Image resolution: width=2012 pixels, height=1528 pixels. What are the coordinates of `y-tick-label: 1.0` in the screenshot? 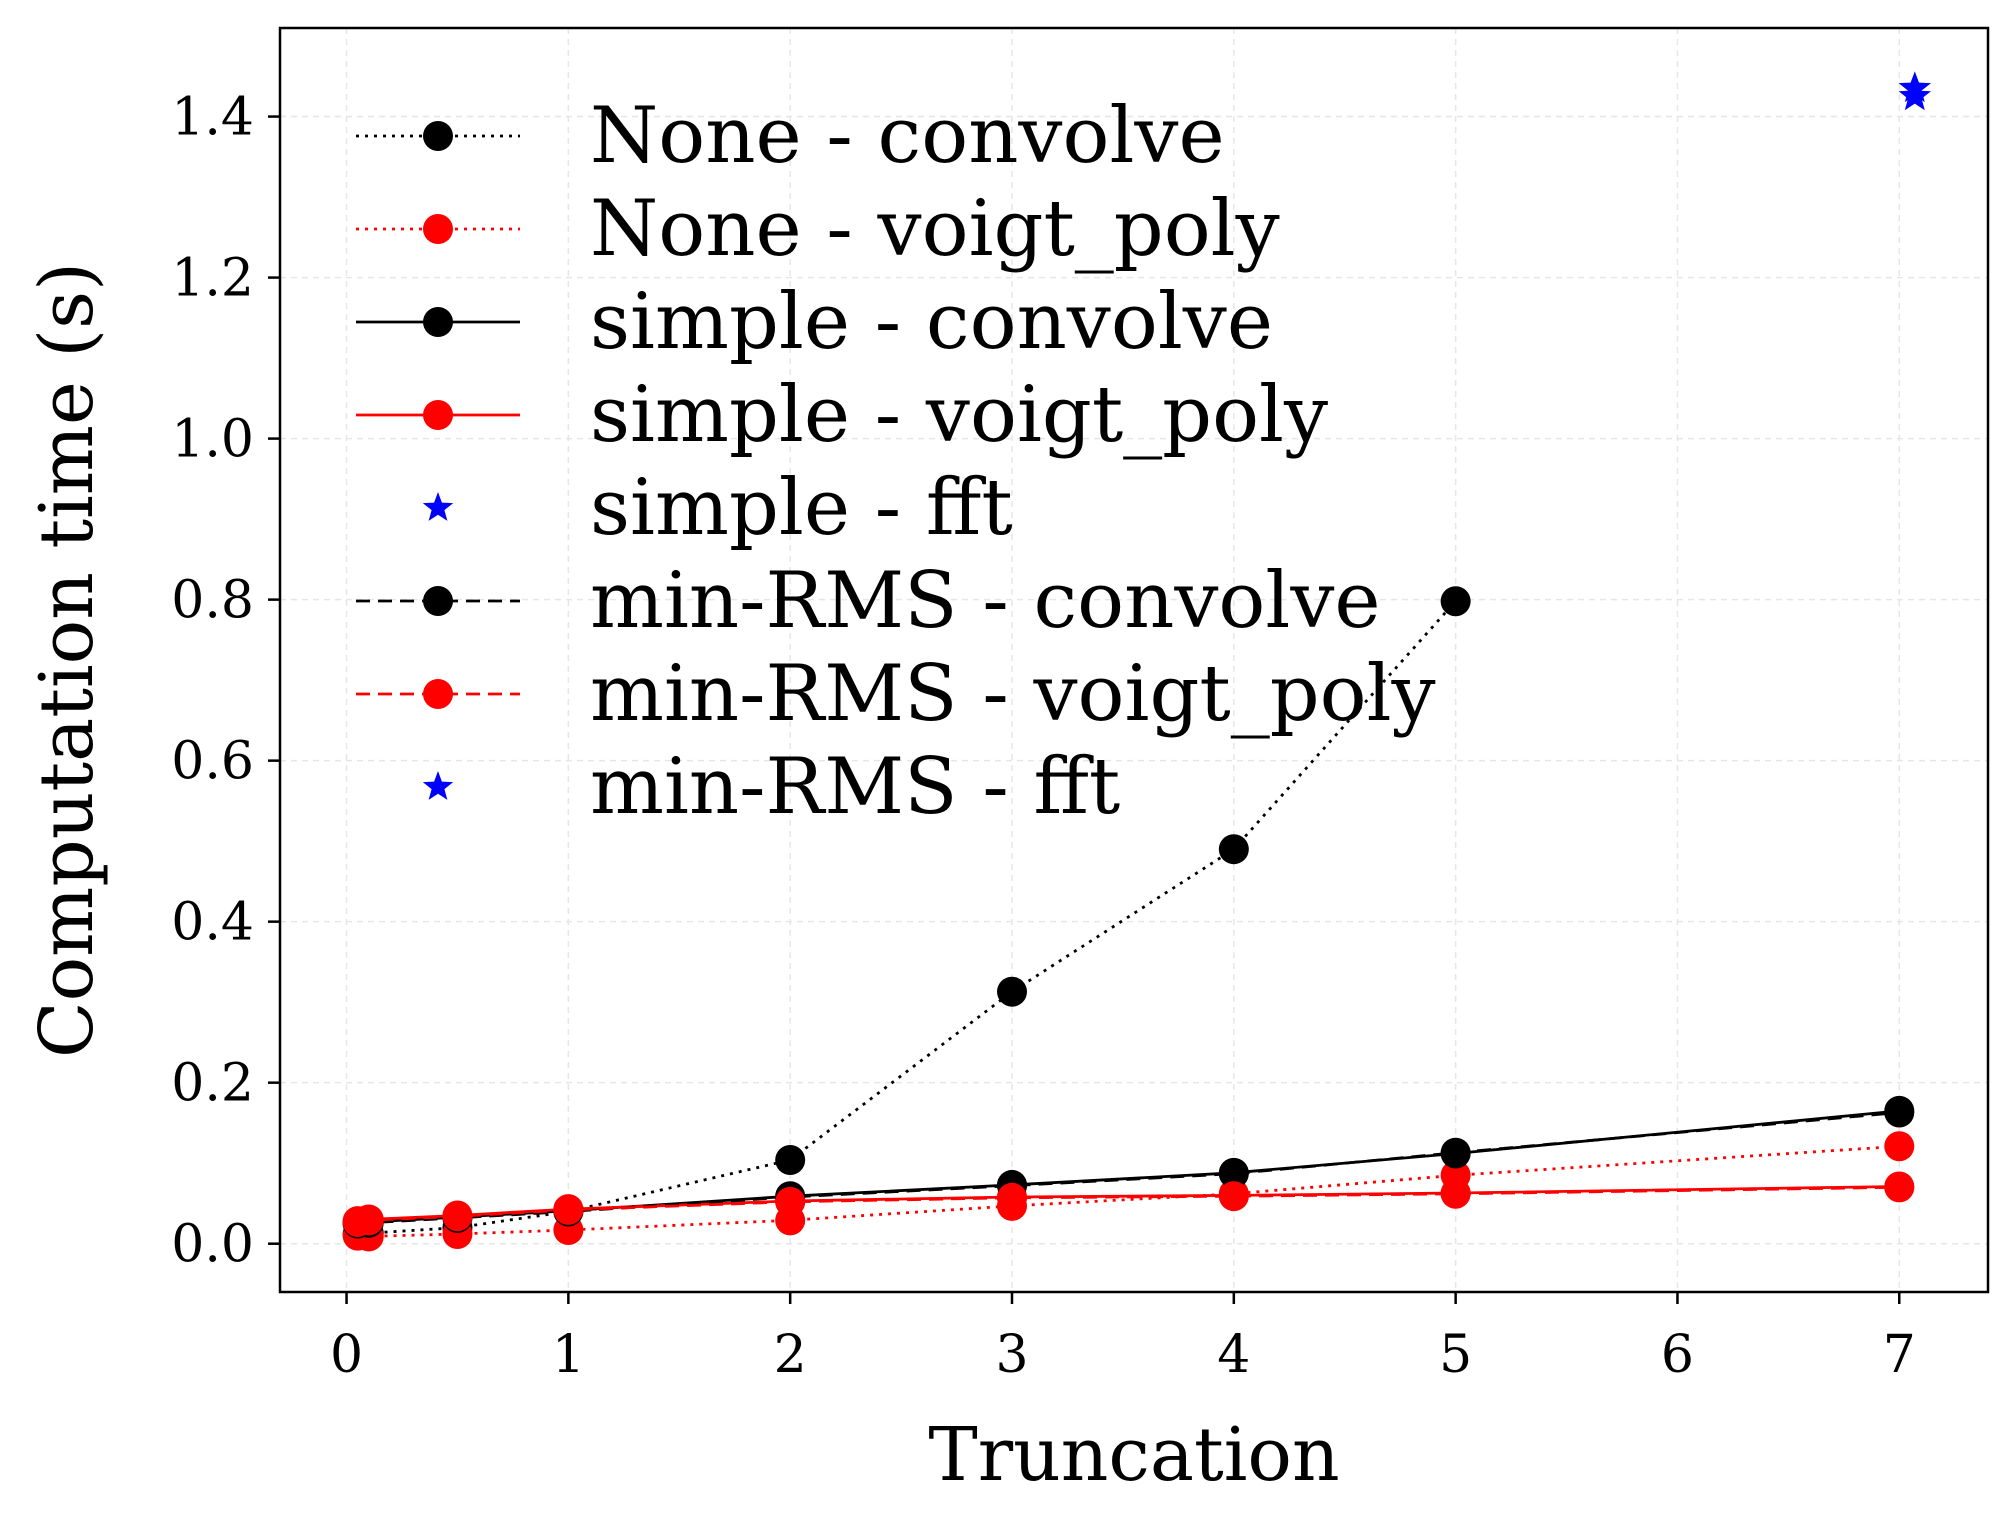 It's located at (212, 440).